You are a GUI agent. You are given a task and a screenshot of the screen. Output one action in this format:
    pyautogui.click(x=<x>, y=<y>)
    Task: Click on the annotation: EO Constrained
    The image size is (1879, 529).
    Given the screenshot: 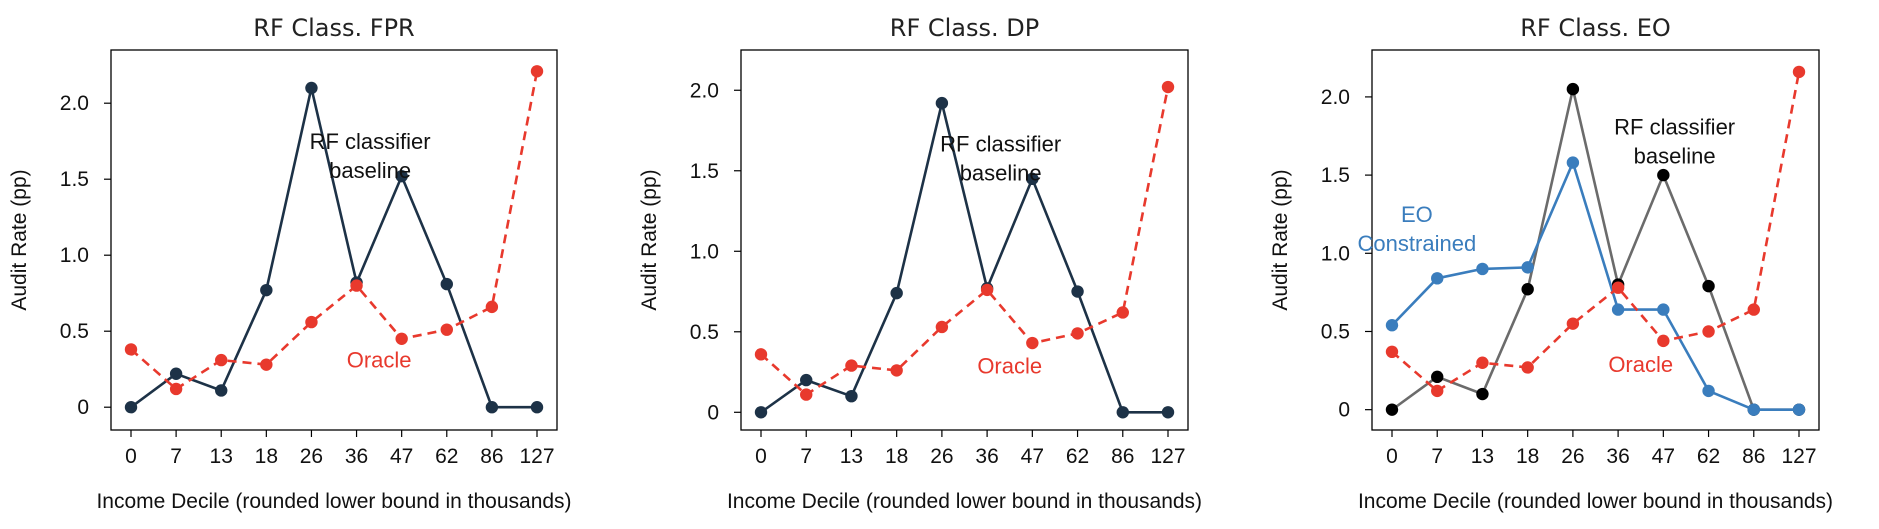 What is the action you would take?
    pyautogui.click(x=1417, y=229)
    